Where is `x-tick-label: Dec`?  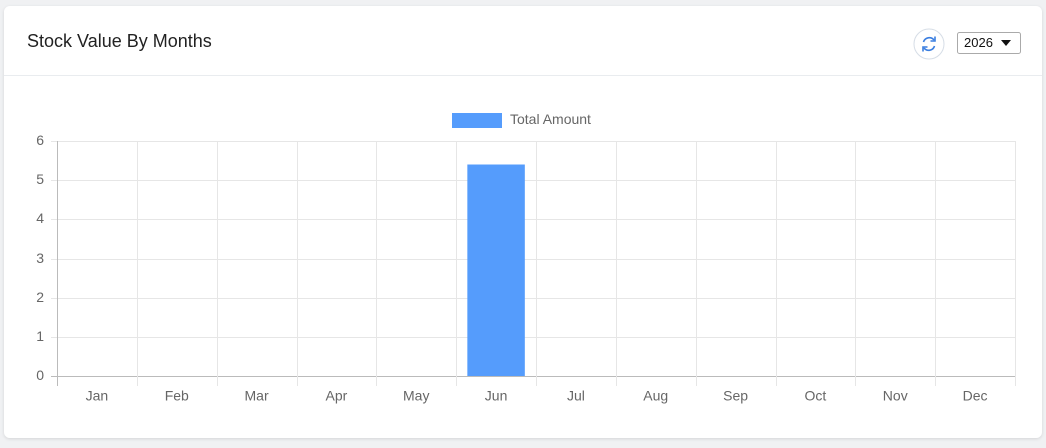 x-tick-label: Dec is located at coordinates (975, 396).